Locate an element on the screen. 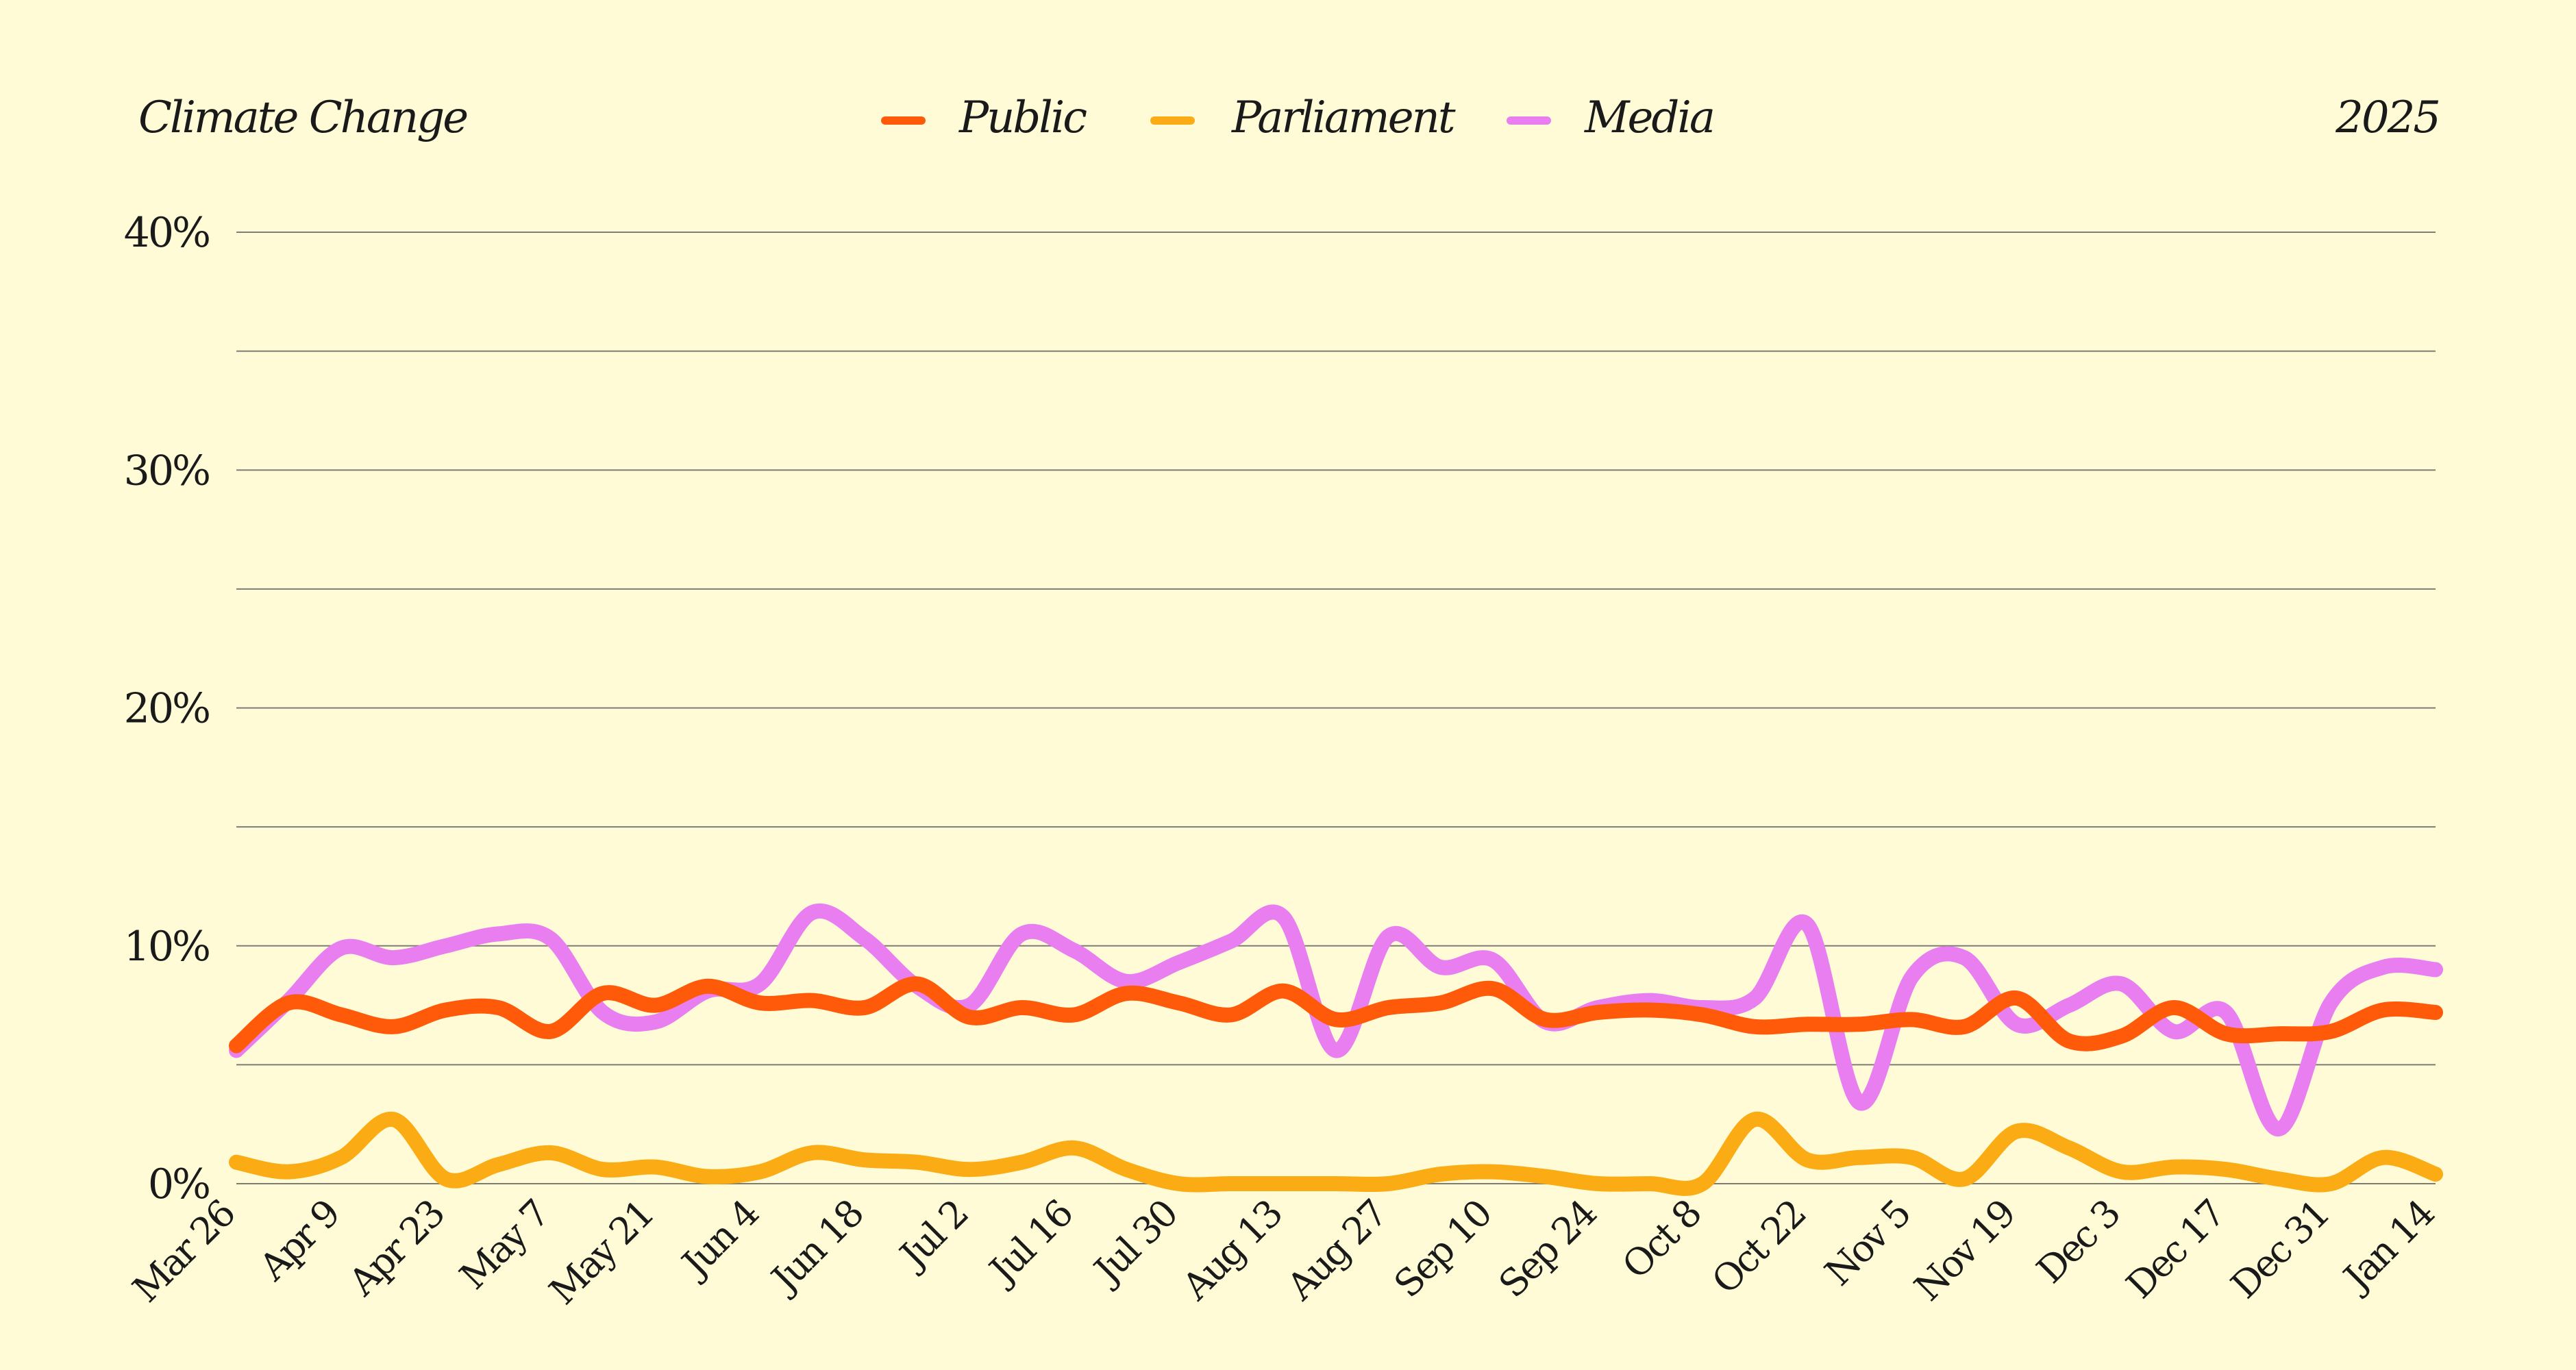 The height and width of the screenshot is (1370, 2576). legend-label-public: Public is located at coordinates (1022, 118).